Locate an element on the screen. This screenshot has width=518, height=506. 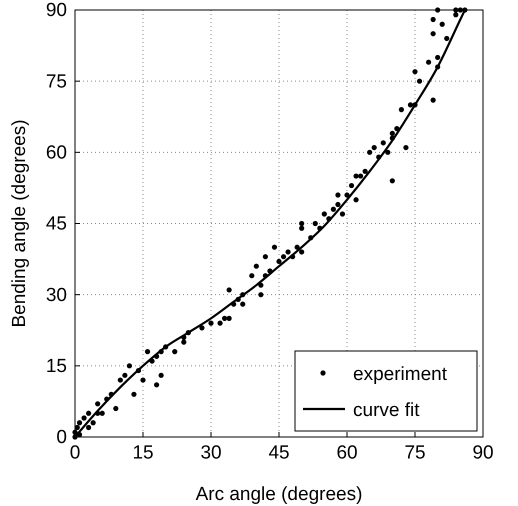
x-tick-label: 75 is located at coordinates (415, 453).